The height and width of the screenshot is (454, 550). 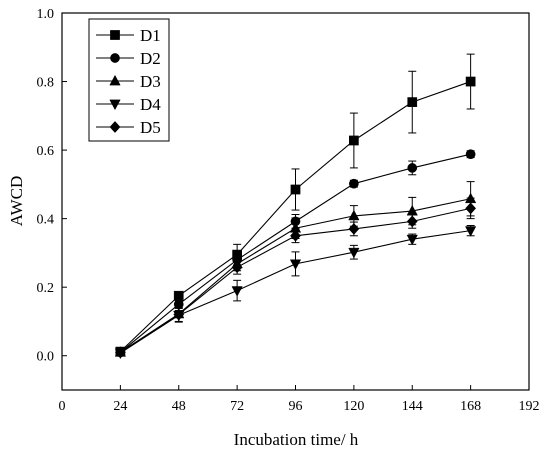 What do you see at coordinates (46, 83) in the screenshot?
I see `y-tick-label: 0.8` at bounding box center [46, 83].